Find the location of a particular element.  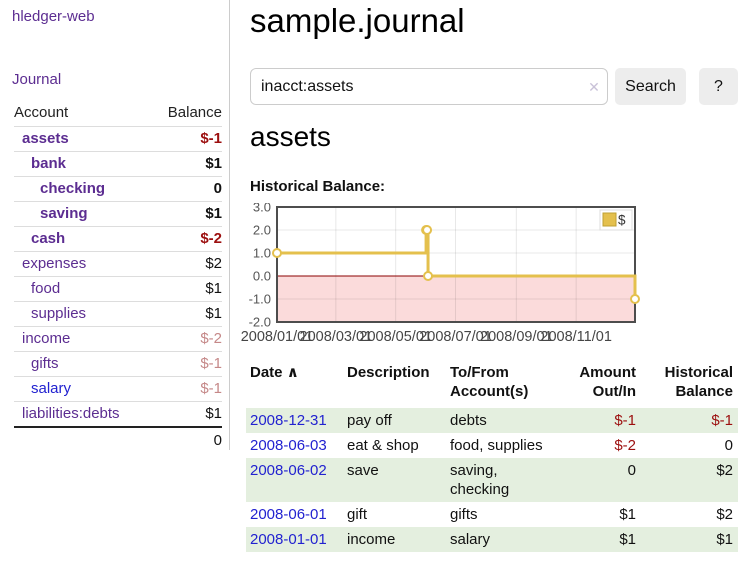

account-link-salary: salary is located at coordinates (51, 388).